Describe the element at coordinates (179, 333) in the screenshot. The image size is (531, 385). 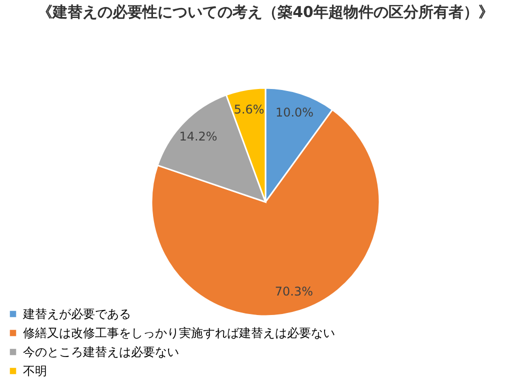
I see `legend-label: 修繕又は改修工事をしっかり実施すれば建替えは必要ない` at that location.